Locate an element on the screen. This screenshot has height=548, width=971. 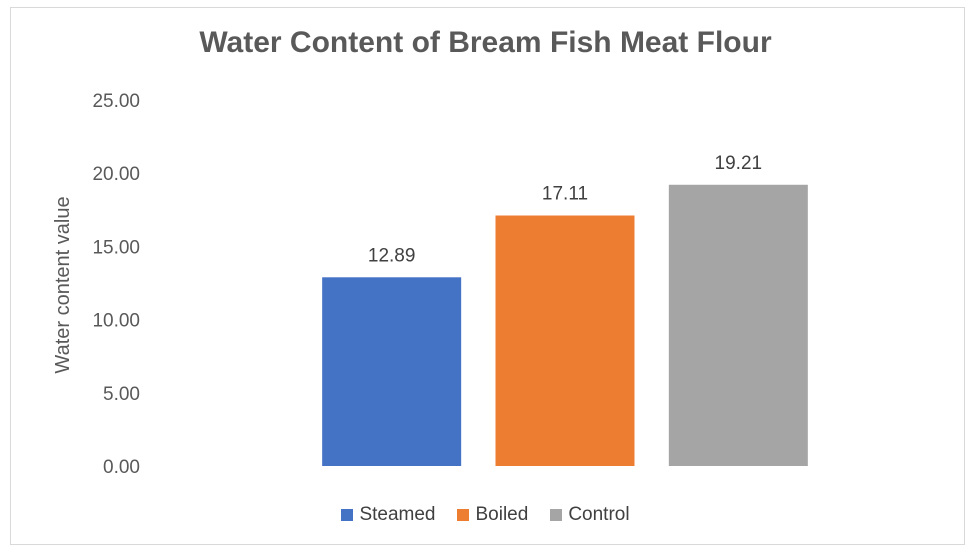
y-tick-label: 20.00 is located at coordinates (116, 174).